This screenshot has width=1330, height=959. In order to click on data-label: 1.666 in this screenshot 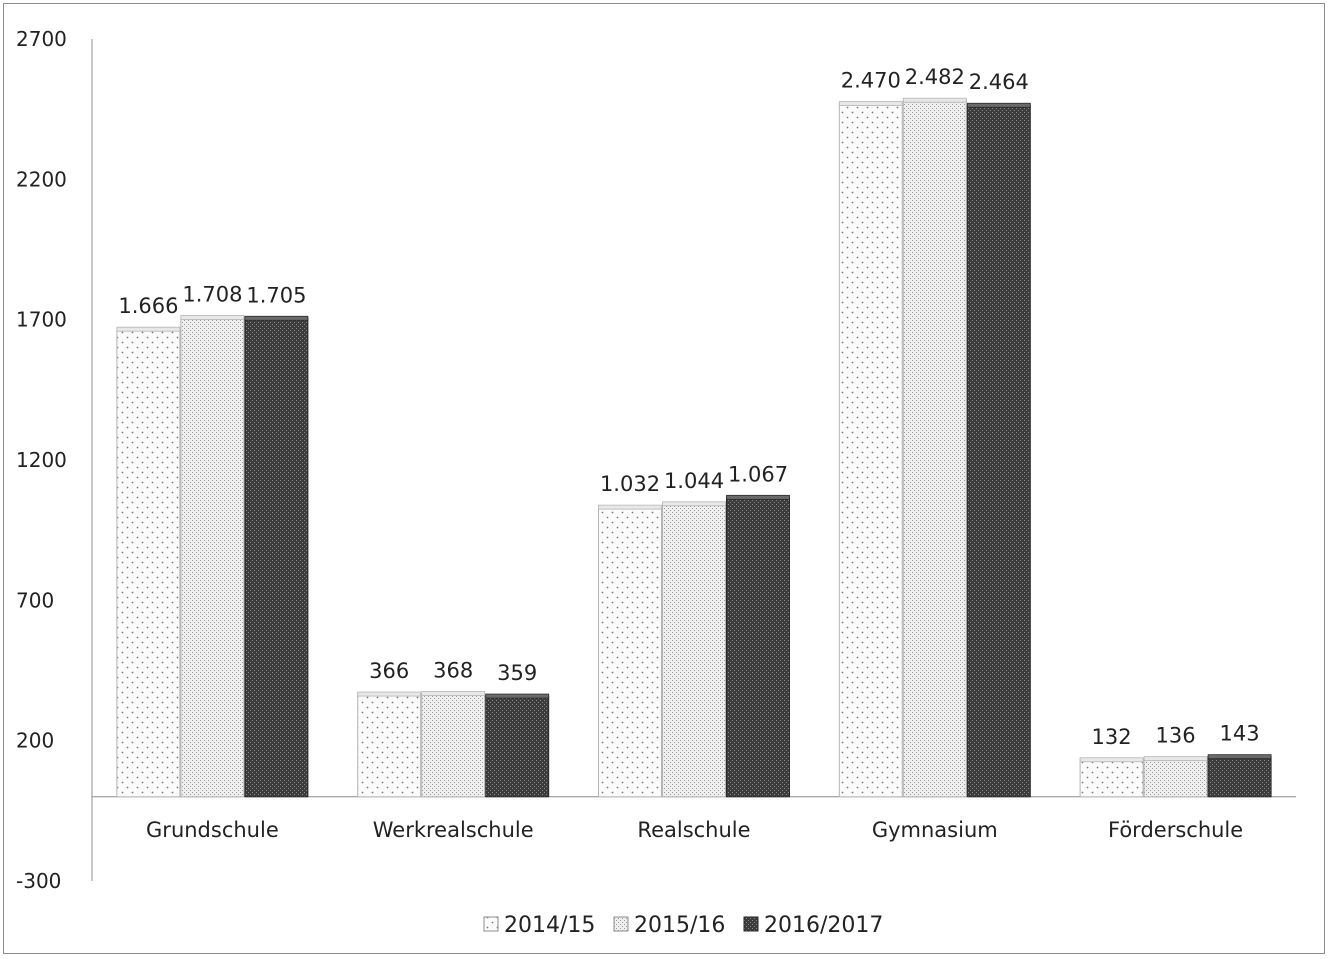, I will do `click(148, 306)`.